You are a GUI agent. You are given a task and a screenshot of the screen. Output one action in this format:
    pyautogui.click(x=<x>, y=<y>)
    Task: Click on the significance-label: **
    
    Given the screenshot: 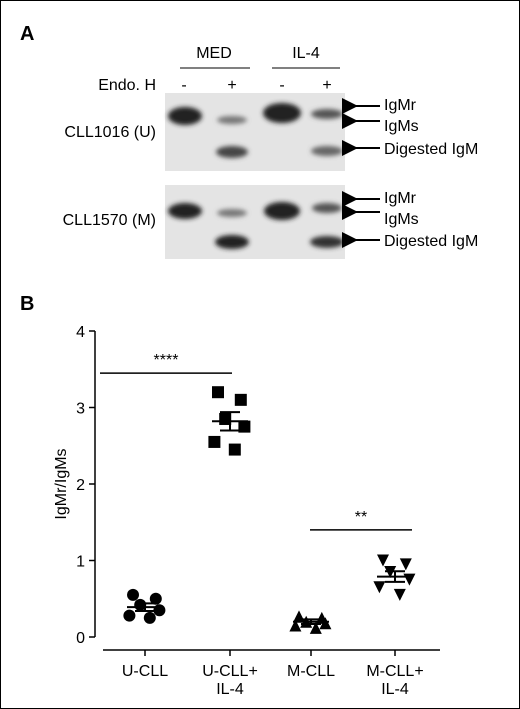 What is the action you would take?
    pyautogui.click(x=361, y=517)
    